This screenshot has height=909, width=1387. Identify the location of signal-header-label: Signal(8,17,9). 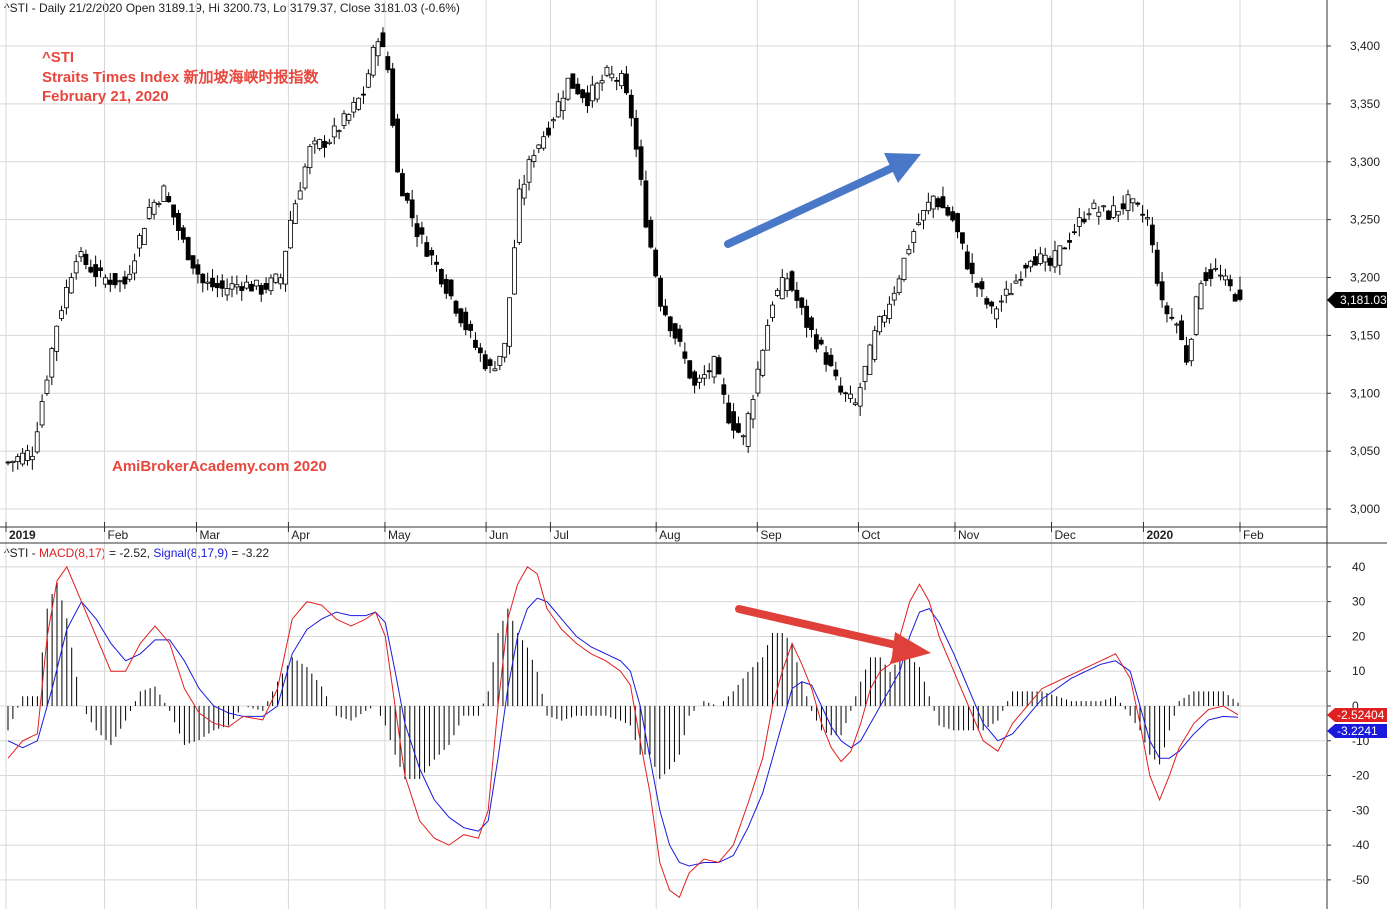
(190, 553).